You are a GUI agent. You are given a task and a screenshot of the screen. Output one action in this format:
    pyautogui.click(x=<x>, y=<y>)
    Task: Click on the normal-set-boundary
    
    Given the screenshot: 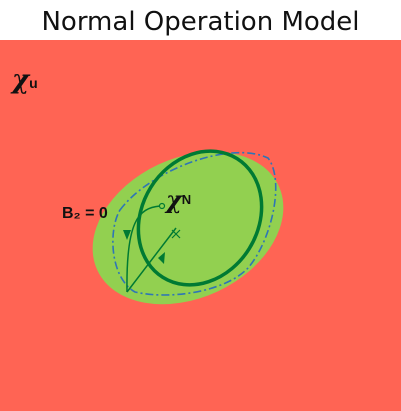 What is the action you would take?
    pyautogui.click(x=200, y=218)
    